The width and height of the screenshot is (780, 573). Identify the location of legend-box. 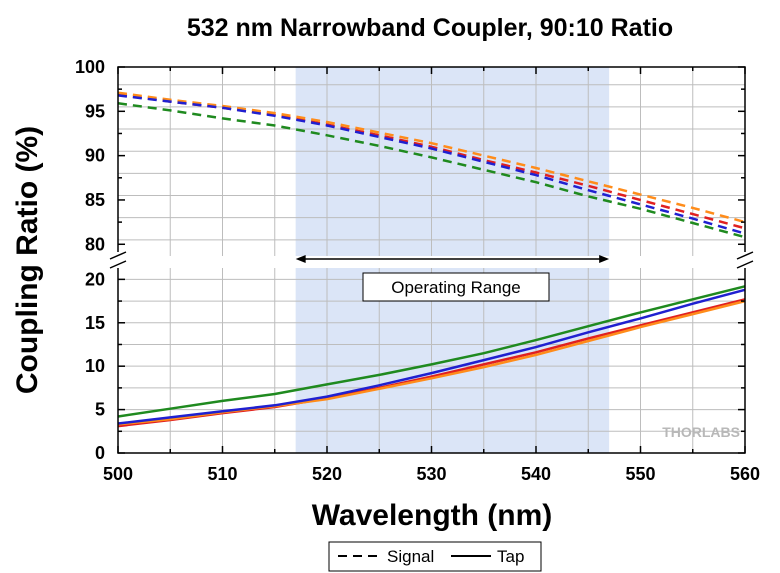
(435, 556).